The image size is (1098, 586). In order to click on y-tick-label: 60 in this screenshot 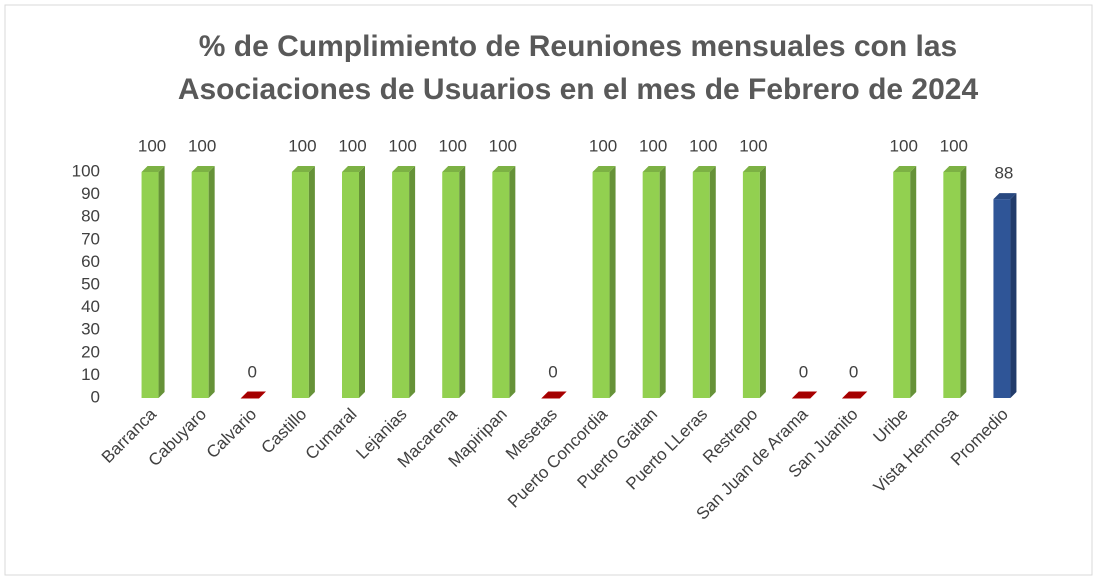, I will do `click(90, 261)`.